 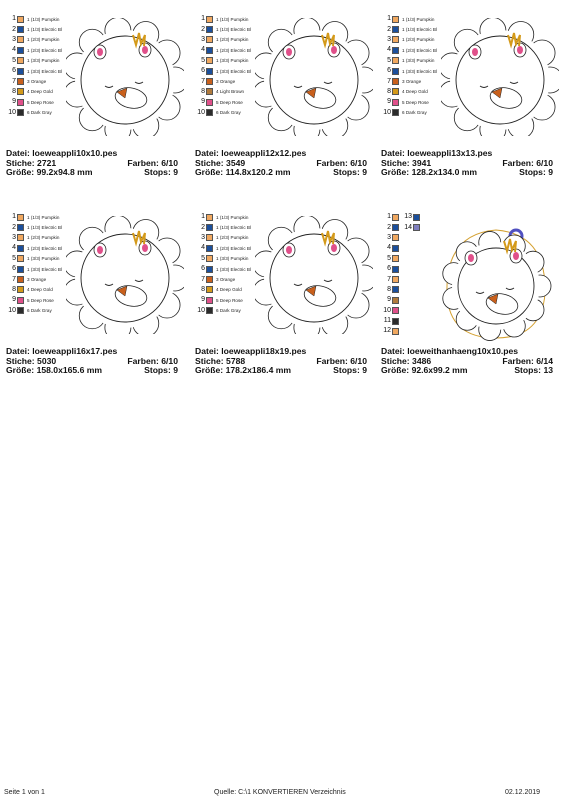 What do you see at coordinates (406, 360) in the screenshot?
I see `stitches-line: Stiche: 3486` at bounding box center [406, 360].